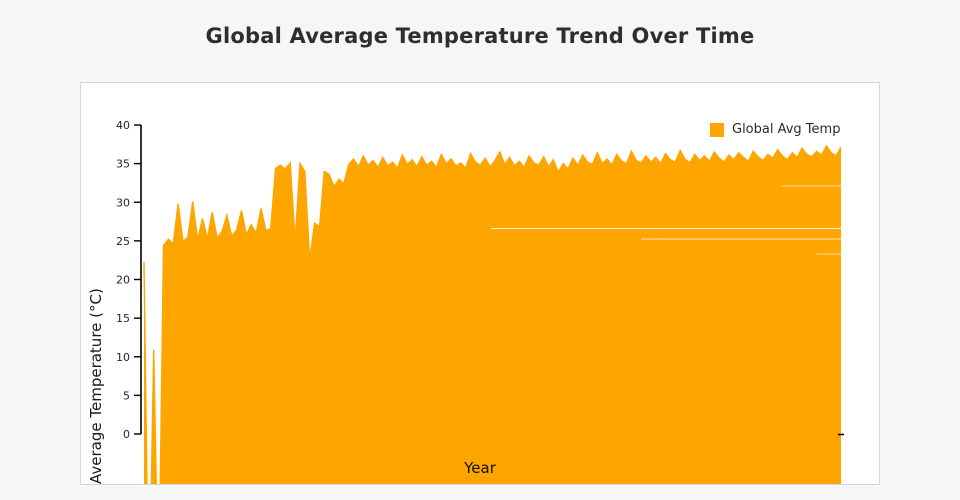 The width and height of the screenshot is (960, 500). I want to click on y-tick-label: 20, so click(123, 280).